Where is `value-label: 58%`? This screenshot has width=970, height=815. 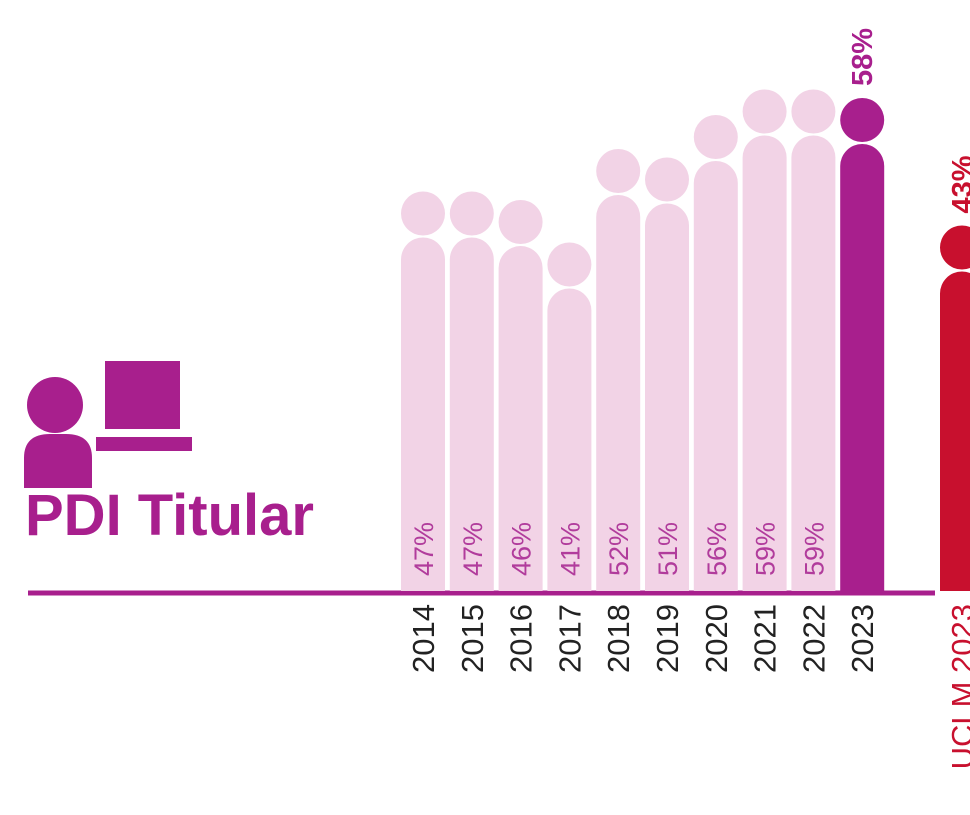 value-label: 58% is located at coordinates (863, 57).